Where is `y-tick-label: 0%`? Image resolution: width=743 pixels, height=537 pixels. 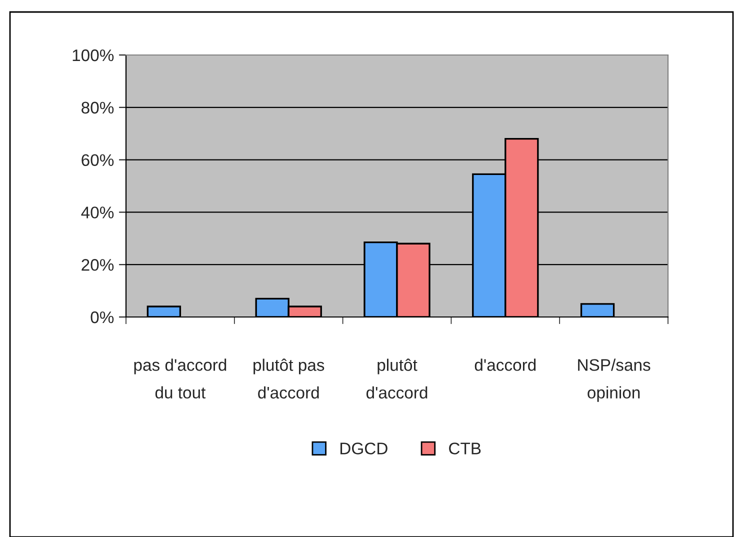
y-tick-label: 0% is located at coordinates (102, 317).